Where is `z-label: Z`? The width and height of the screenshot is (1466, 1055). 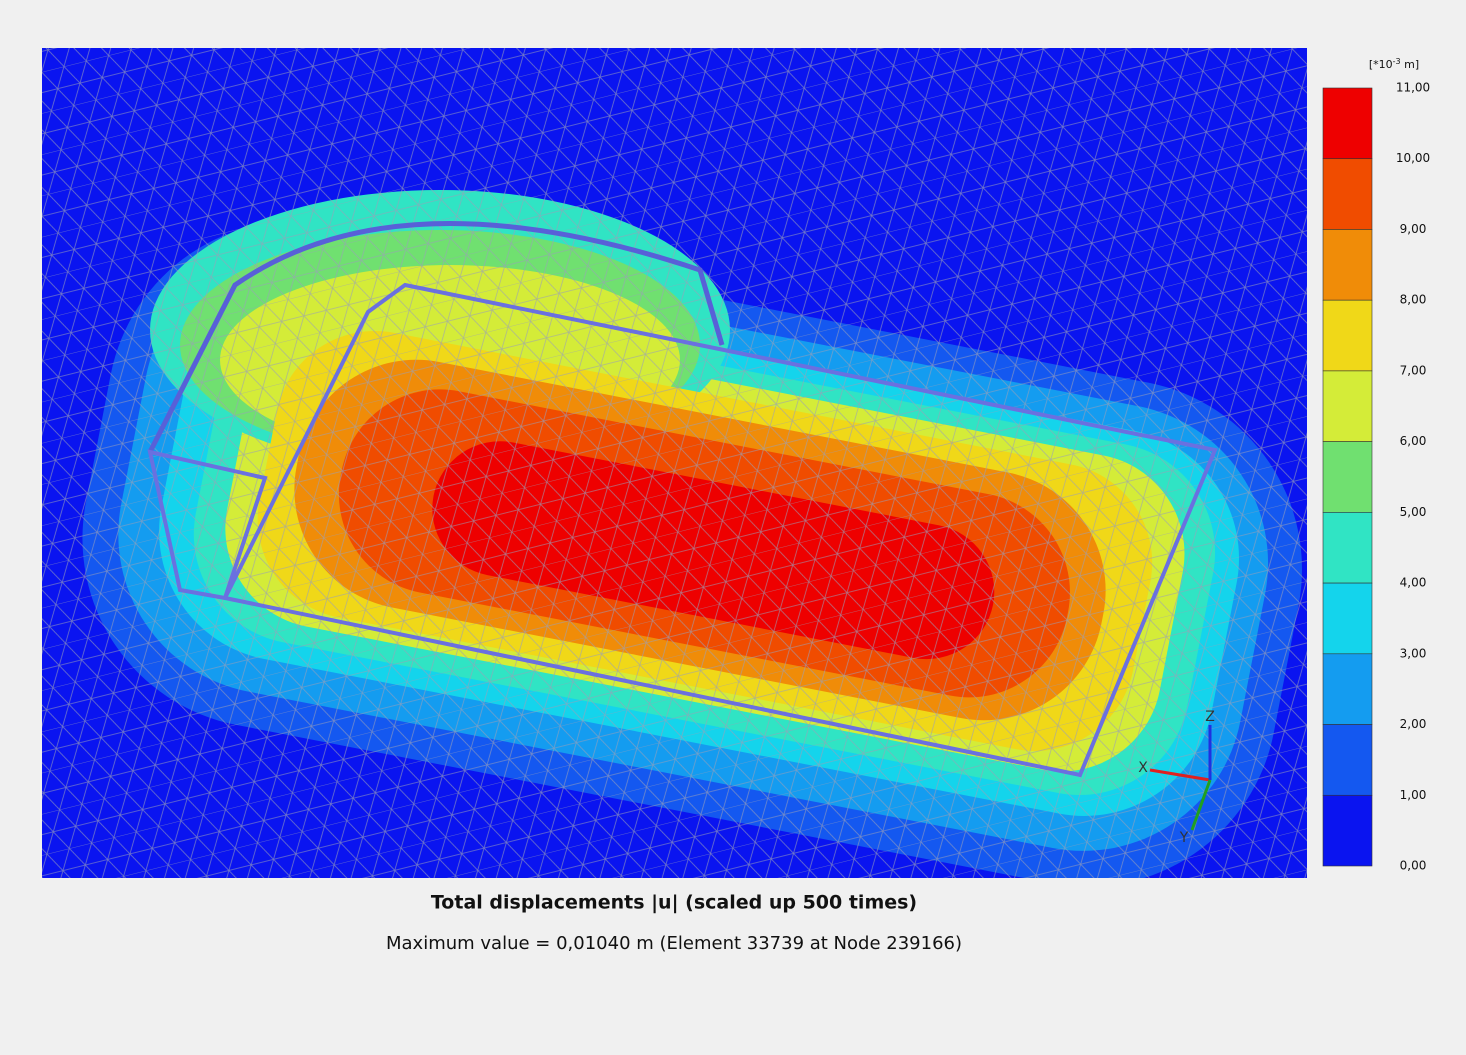 z-label: Z is located at coordinates (1210, 717).